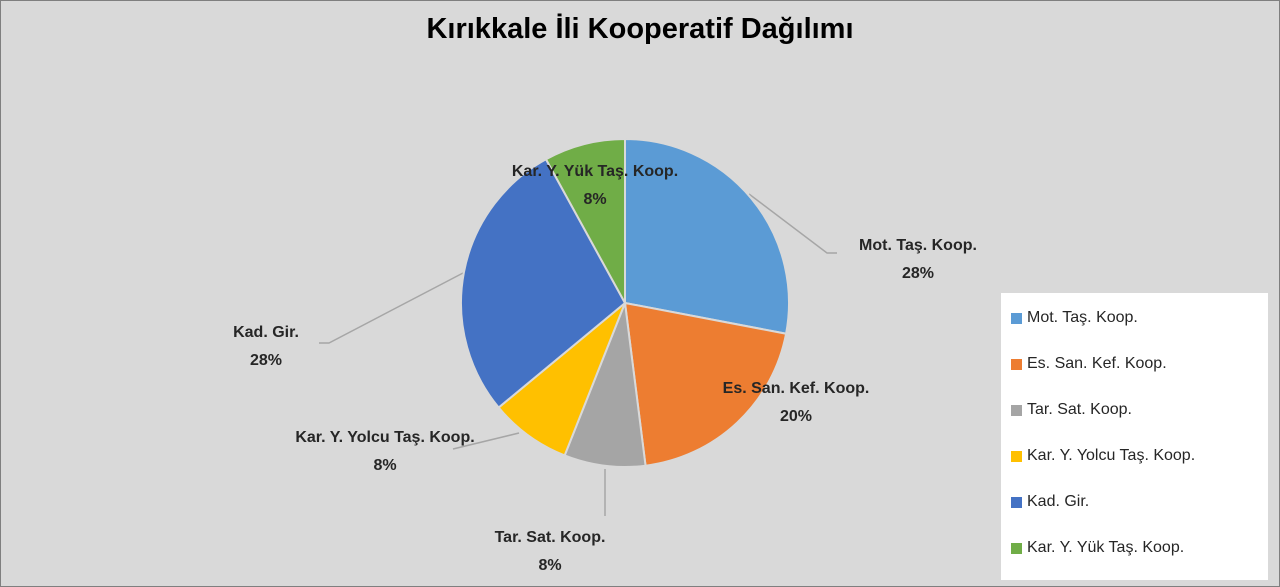  I want to click on data-label: Kad. Gir. 28%, so click(266, 347).